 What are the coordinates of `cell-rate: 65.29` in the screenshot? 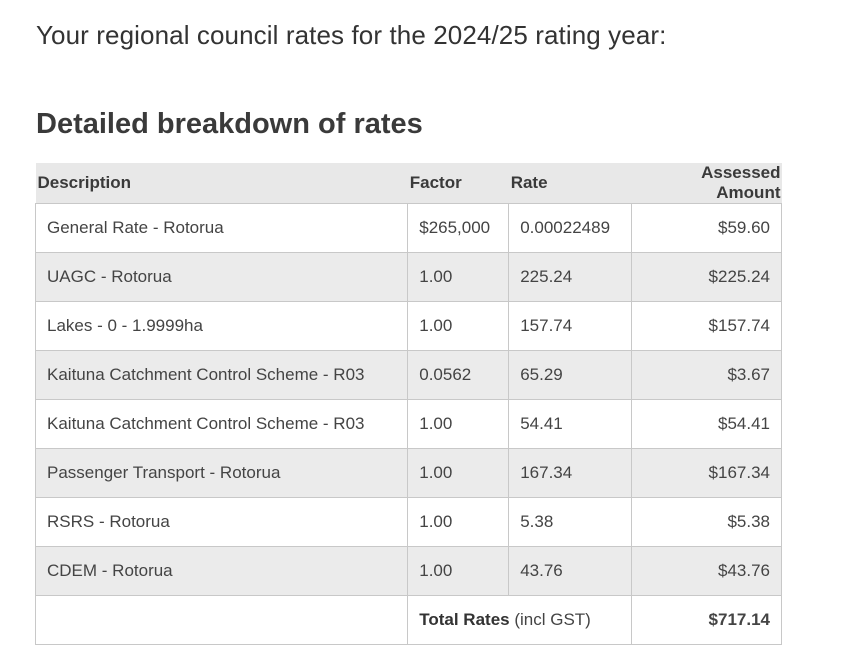 It's located at (570, 375).